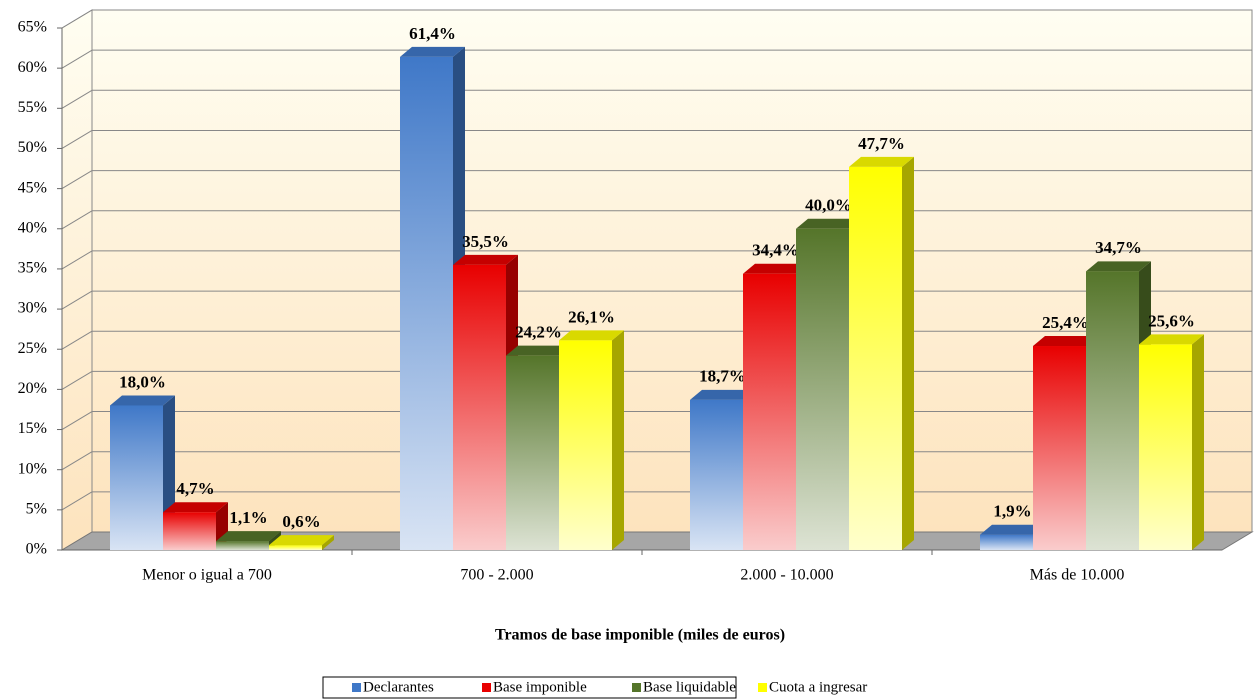 The height and width of the screenshot is (699, 1257). I want to click on legend-label: Base liquidable, so click(689, 687).